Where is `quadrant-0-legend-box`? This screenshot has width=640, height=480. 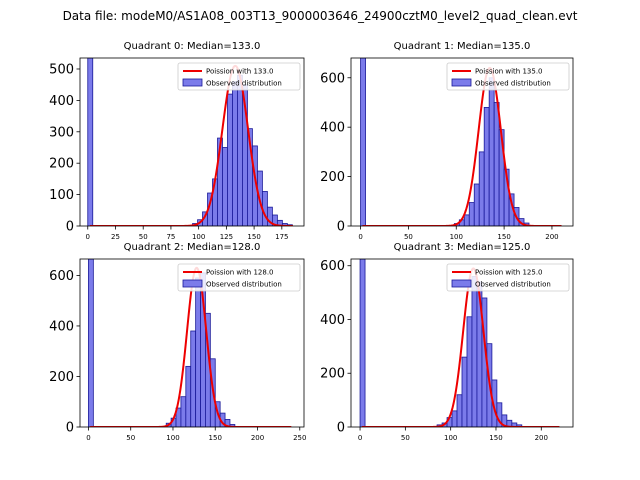 quadrant-0-legend-box is located at coordinates (239, 76).